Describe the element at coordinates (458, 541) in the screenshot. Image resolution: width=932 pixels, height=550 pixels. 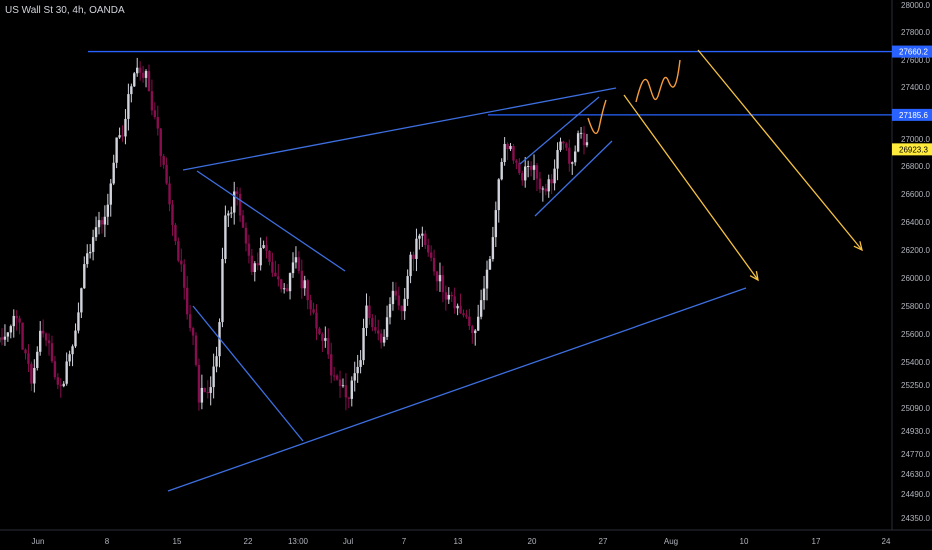
I see `x-tick-label: 13` at that location.